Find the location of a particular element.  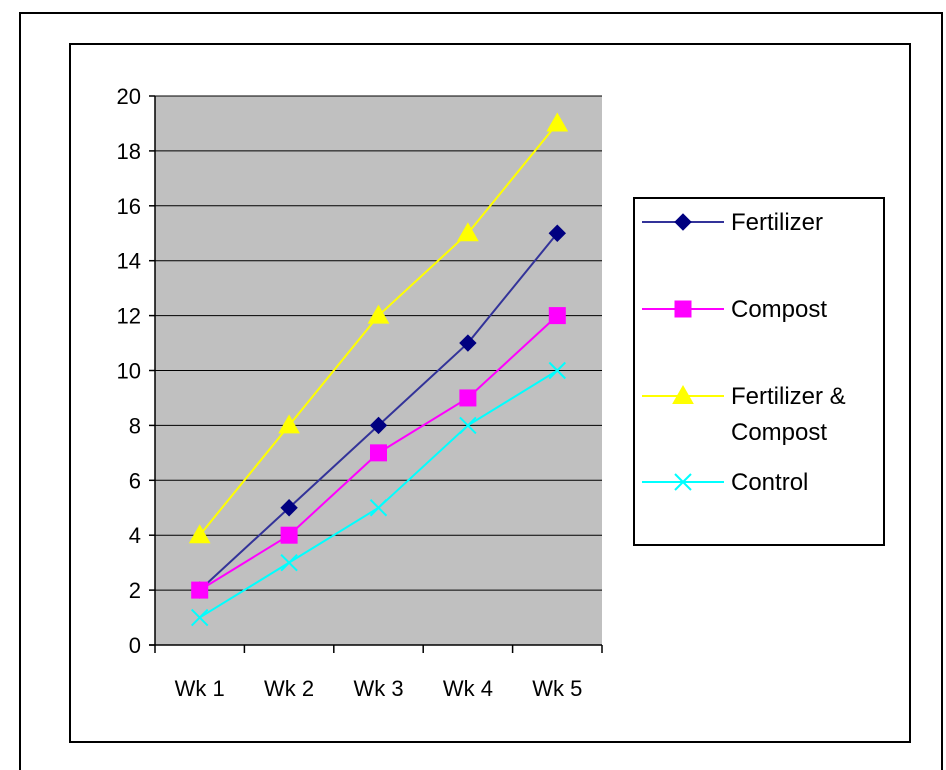

y-tick-label: 12 is located at coordinates (129, 316).